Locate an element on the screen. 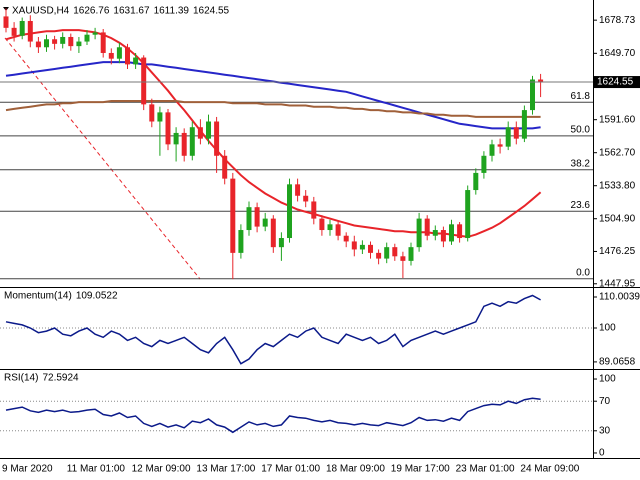  ohlc-value: 1611.39 is located at coordinates (172, 11).